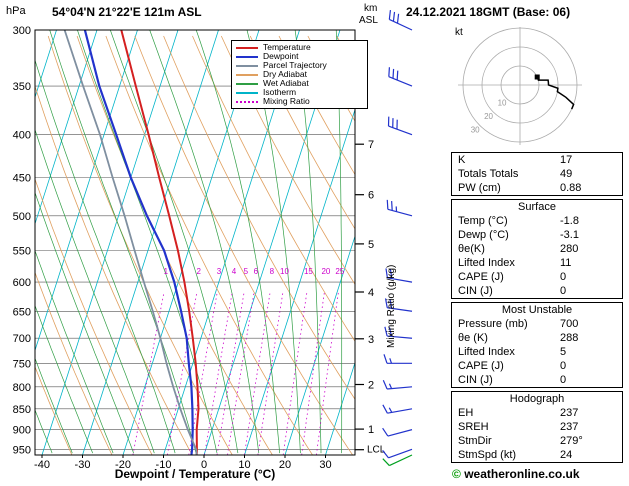  Describe the element at coordinates (83, 465) in the screenshot. I see `svg-text: -30` at that location.